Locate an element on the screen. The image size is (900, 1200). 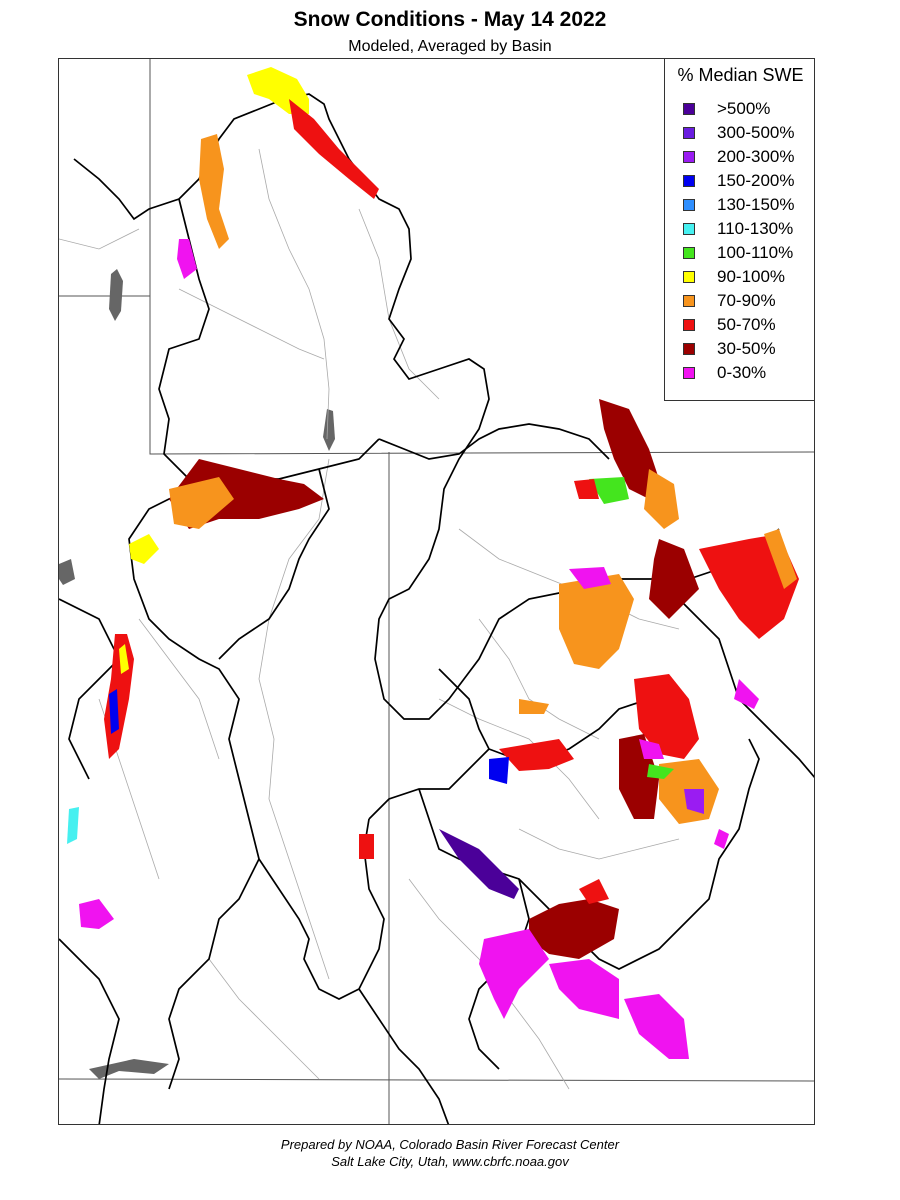
legend-item: 110-130% is located at coordinates (738, 229).